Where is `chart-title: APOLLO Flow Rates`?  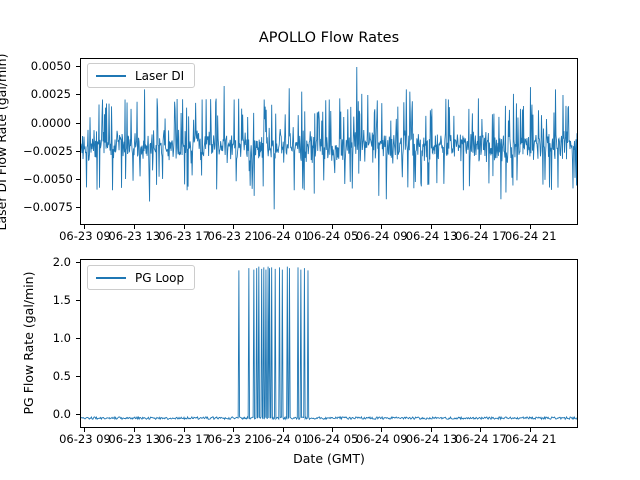 chart-title: APOLLO Flow Rates is located at coordinates (329, 38).